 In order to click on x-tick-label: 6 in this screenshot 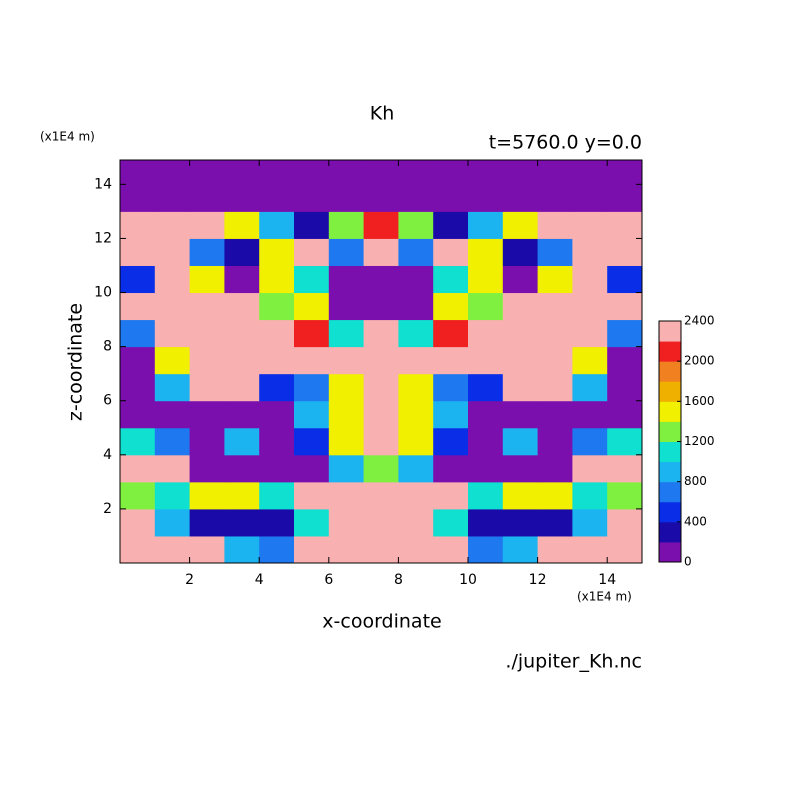, I will do `click(328, 580)`.